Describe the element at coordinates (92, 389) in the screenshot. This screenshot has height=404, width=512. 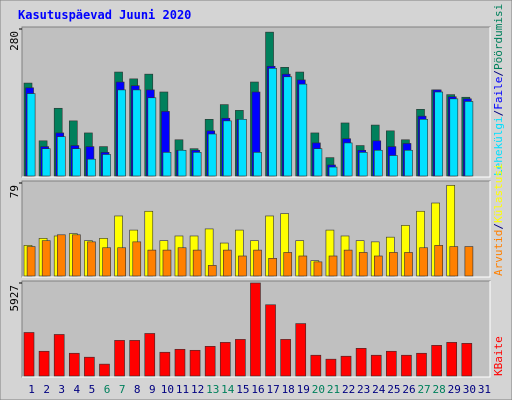
I see `x-tick-label: 5` at that location.